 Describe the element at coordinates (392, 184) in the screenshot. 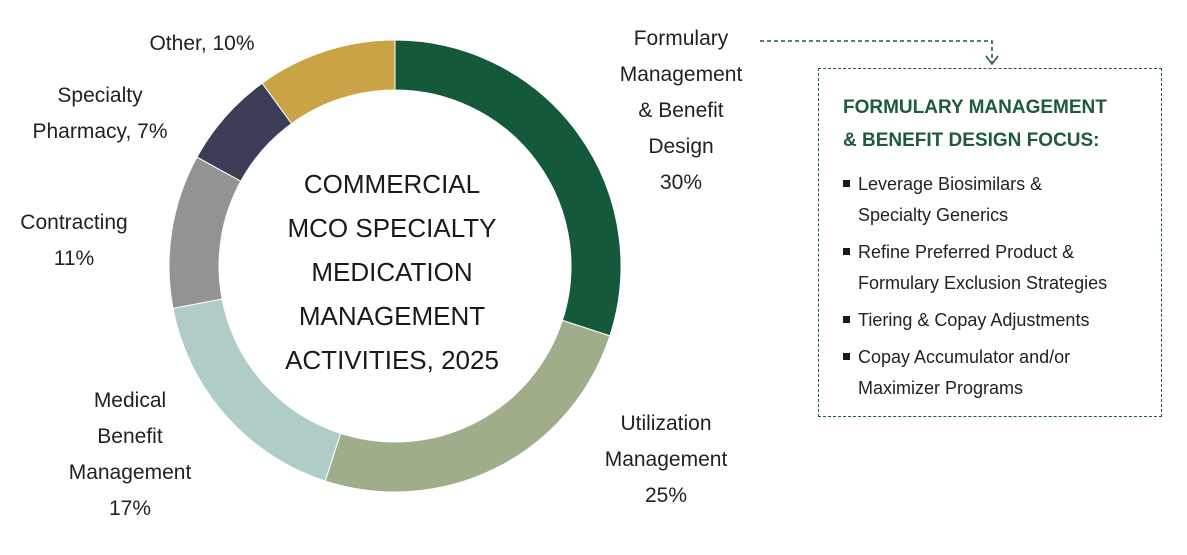

I see `chart-title-line: COMMERCIAL` at that location.